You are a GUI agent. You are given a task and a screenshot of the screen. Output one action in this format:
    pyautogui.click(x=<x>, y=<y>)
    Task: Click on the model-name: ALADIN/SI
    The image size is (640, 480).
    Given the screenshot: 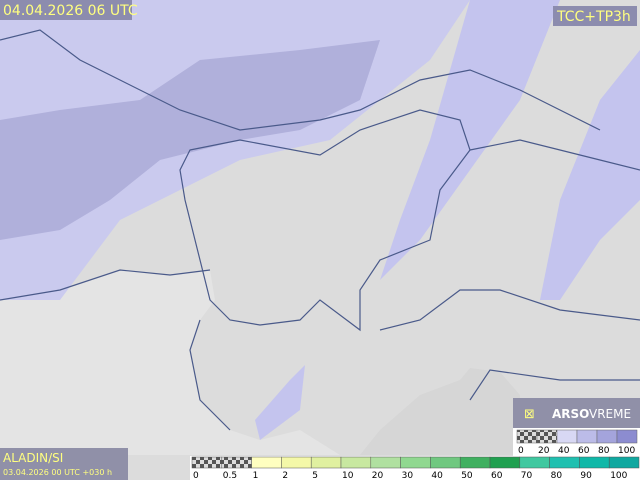 What is the action you would take?
    pyautogui.click(x=33, y=458)
    